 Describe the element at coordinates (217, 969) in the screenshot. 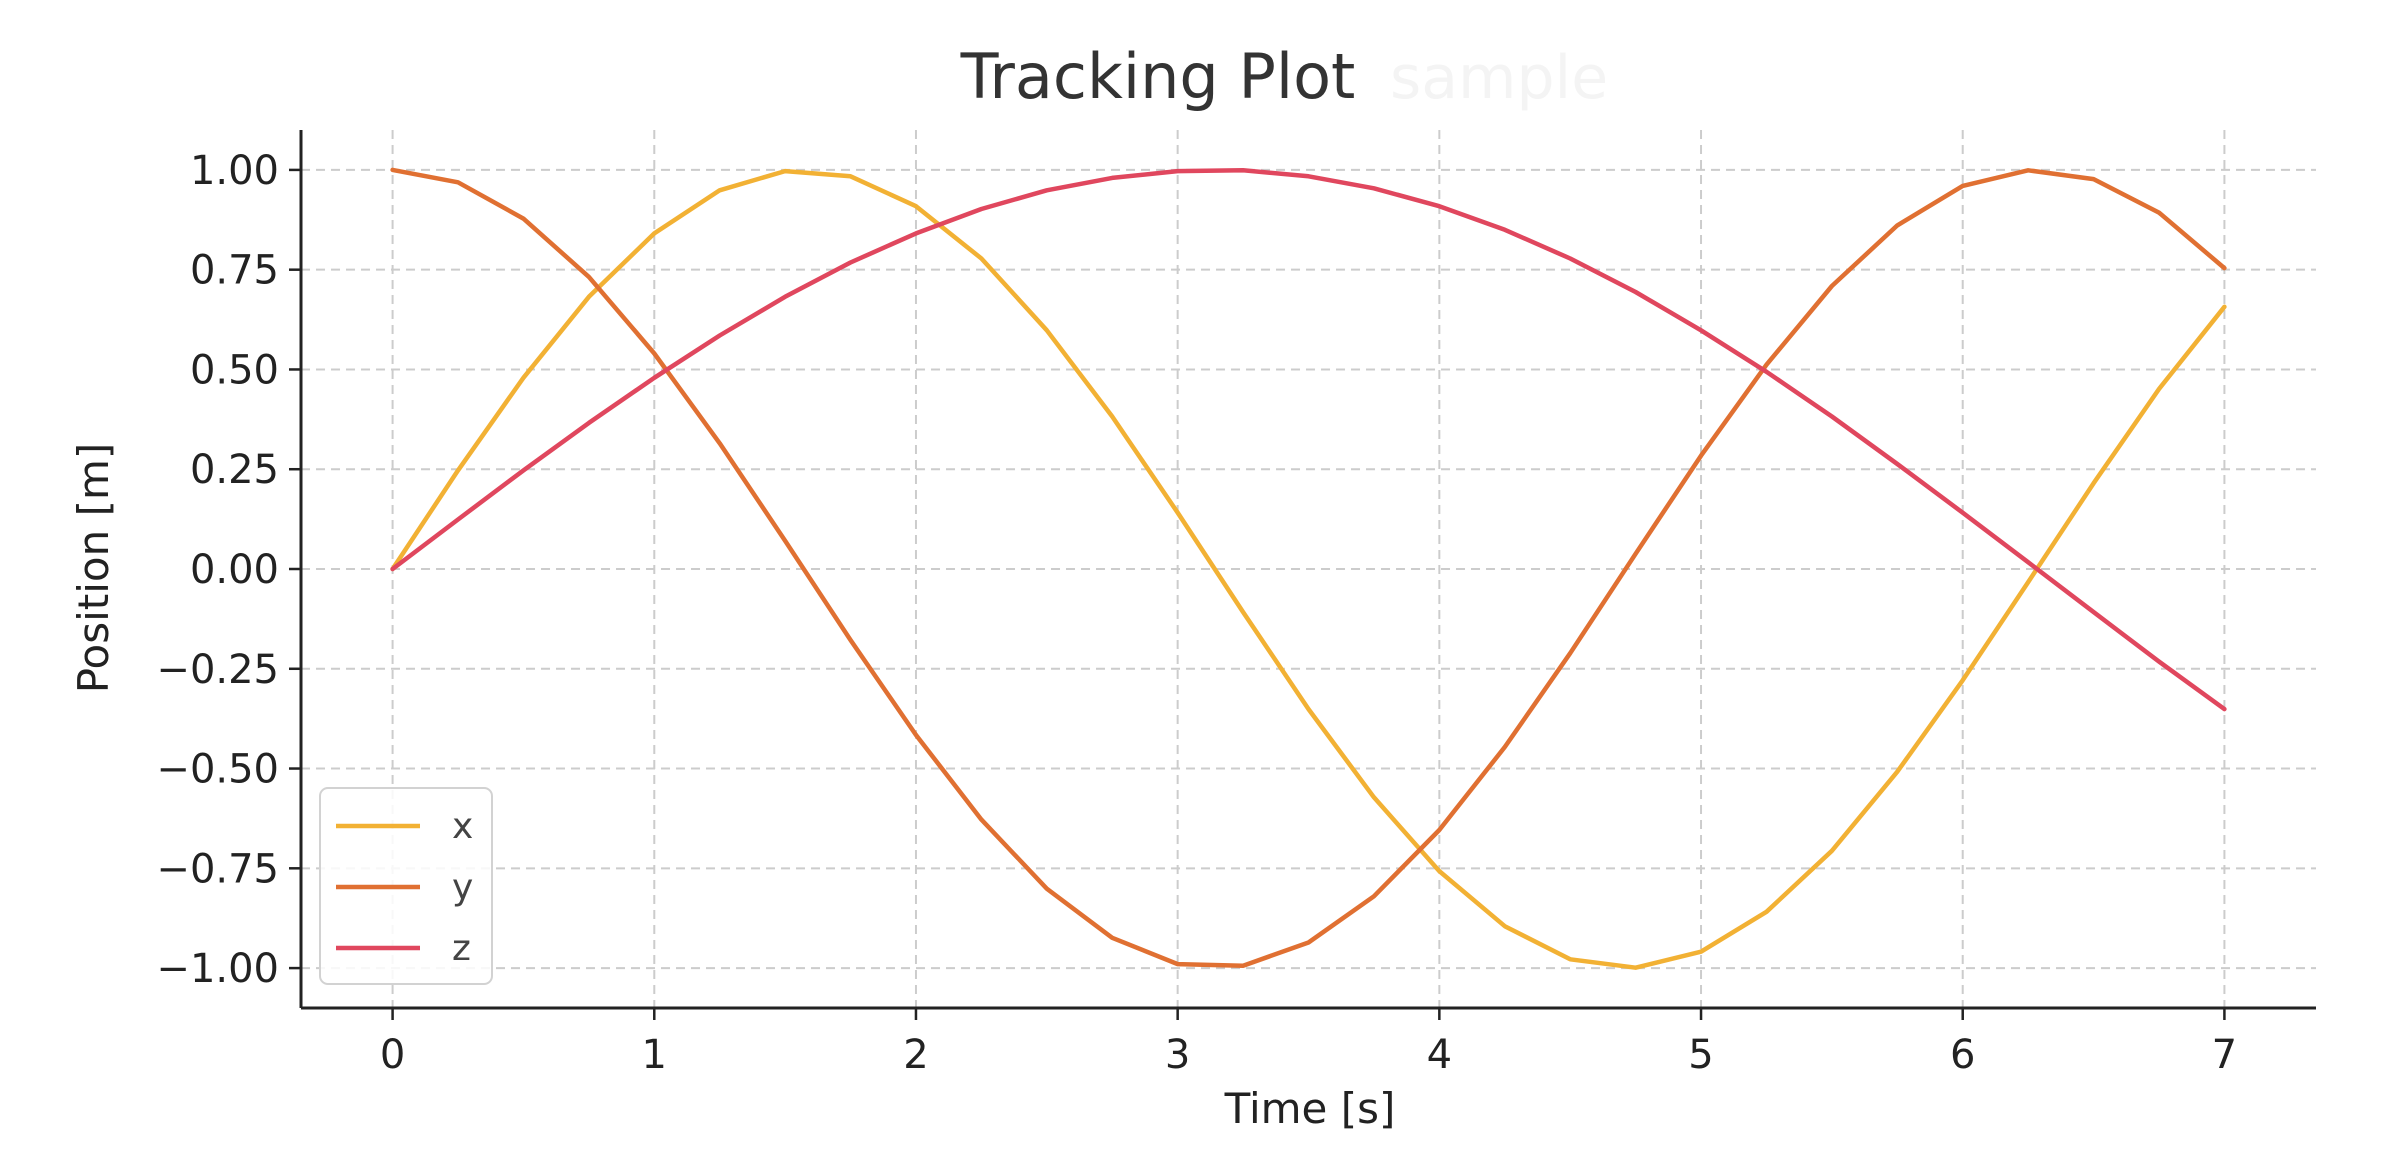

I see `y-tick-label: −1.00` at that location.